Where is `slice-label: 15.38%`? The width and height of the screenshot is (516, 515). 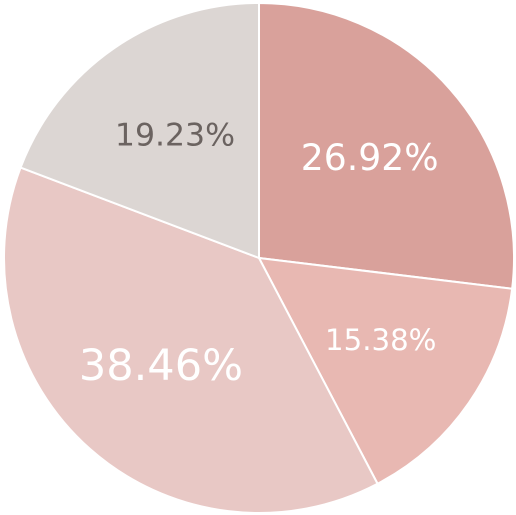
slice-label: 15.38% is located at coordinates (380, 340).